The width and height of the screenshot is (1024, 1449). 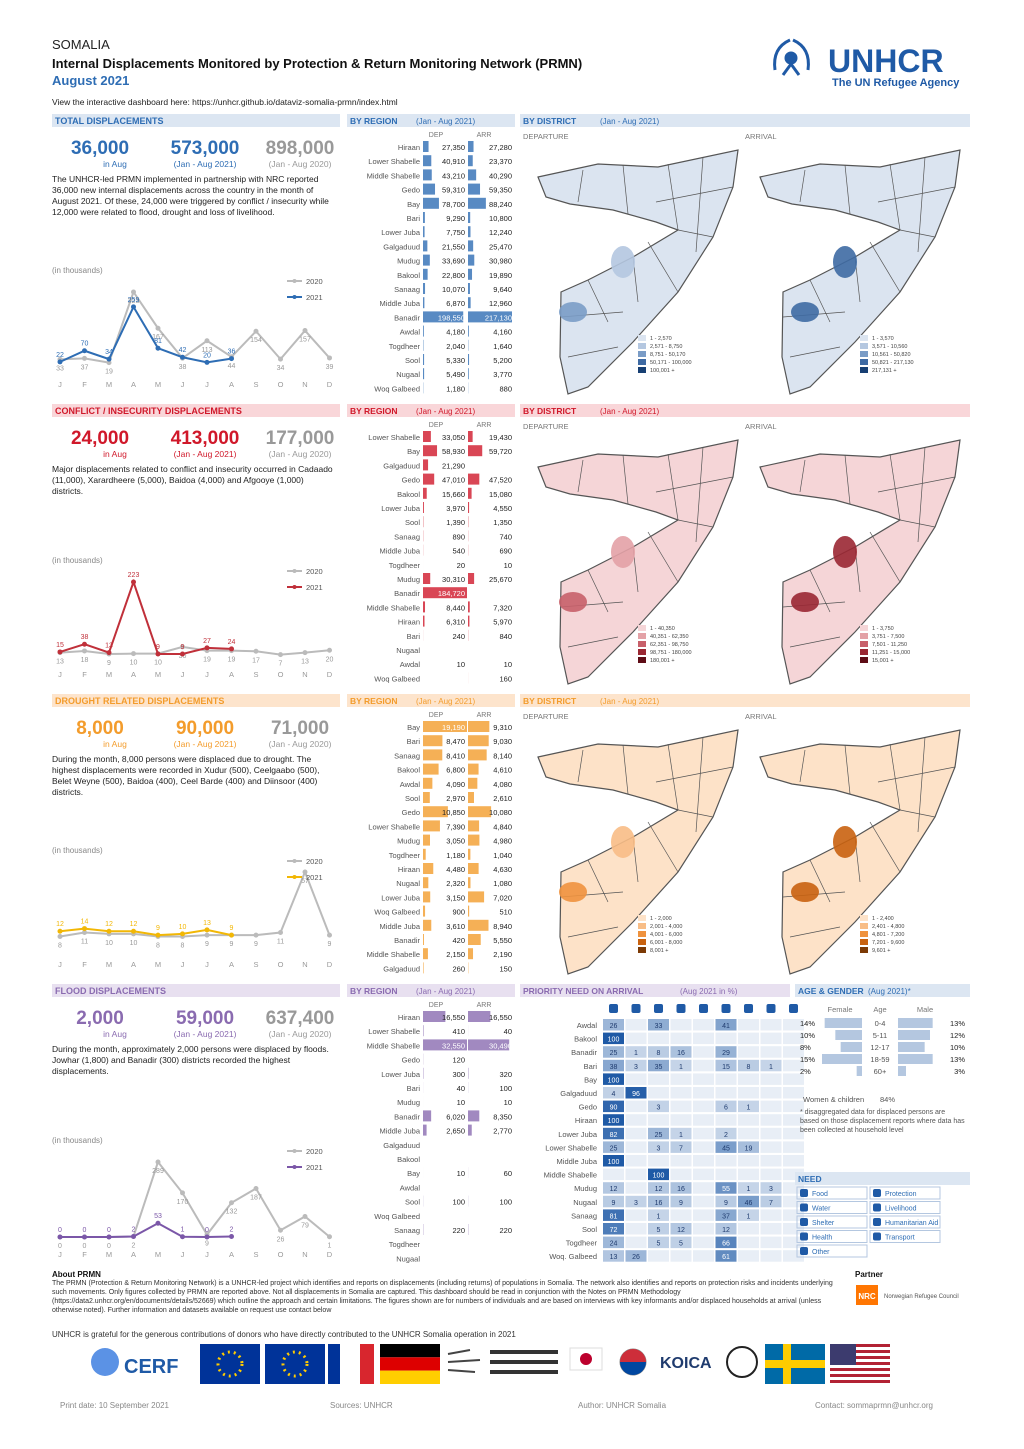 I want to click on need-legend-label: Protection, so click(x=901, y=1194).